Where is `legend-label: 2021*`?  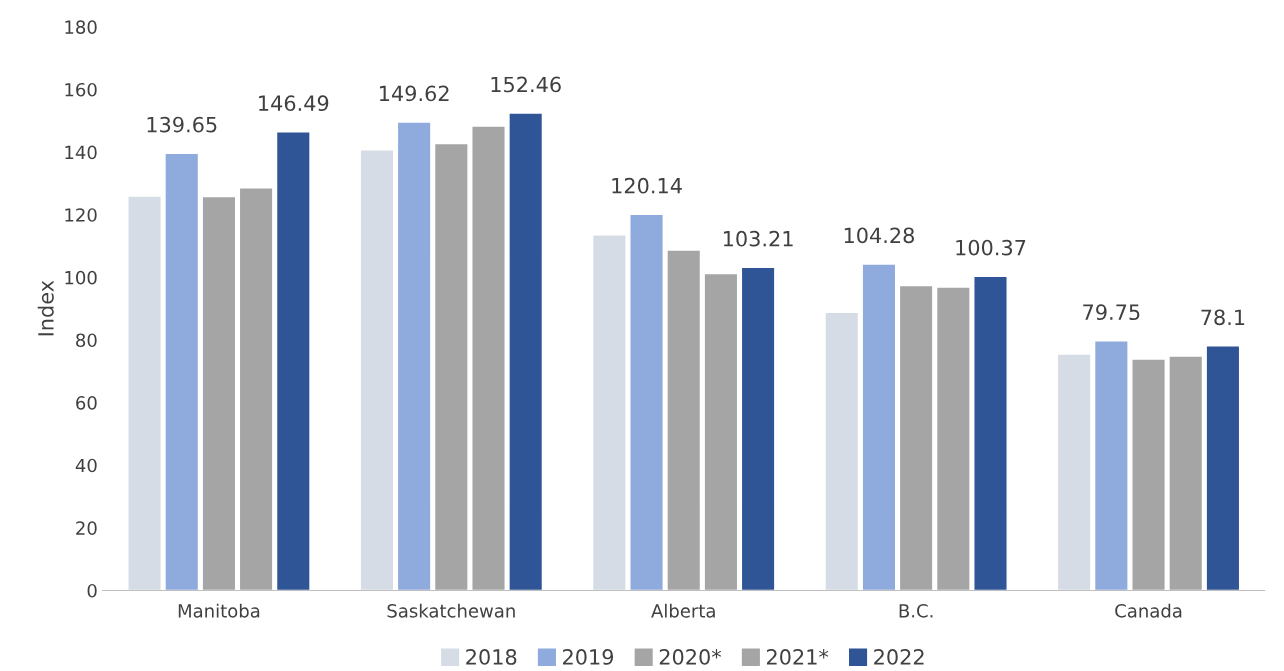 legend-label: 2021* is located at coordinates (797, 657).